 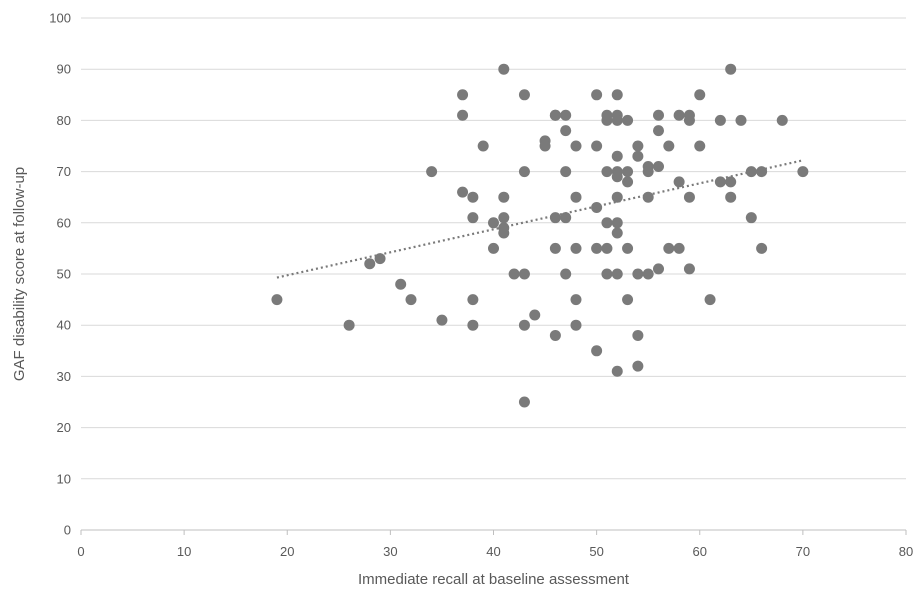 What do you see at coordinates (906, 551) in the screenshot?
I see `x-tick-label: 80` at bounding box center [906, 551].